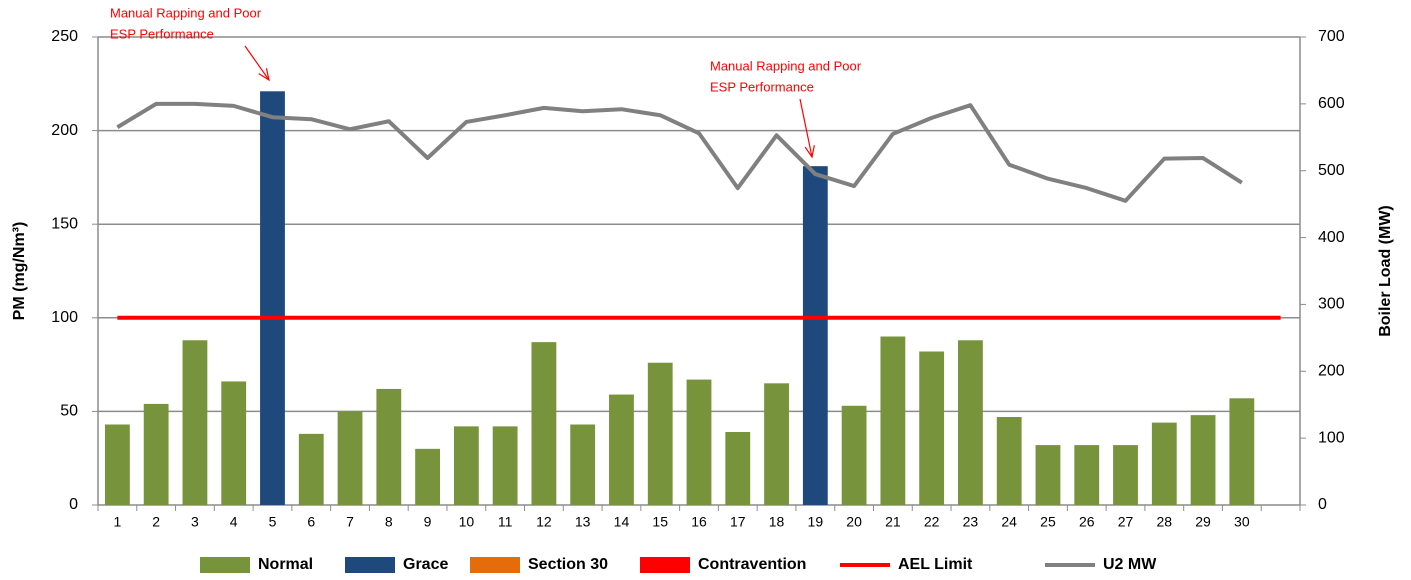 The image size is (1411, 580). What do you see at coordinates (1126, 522) in the screenshot?
I see `x-tick-label: 27` at bounding box center [1126, 522].